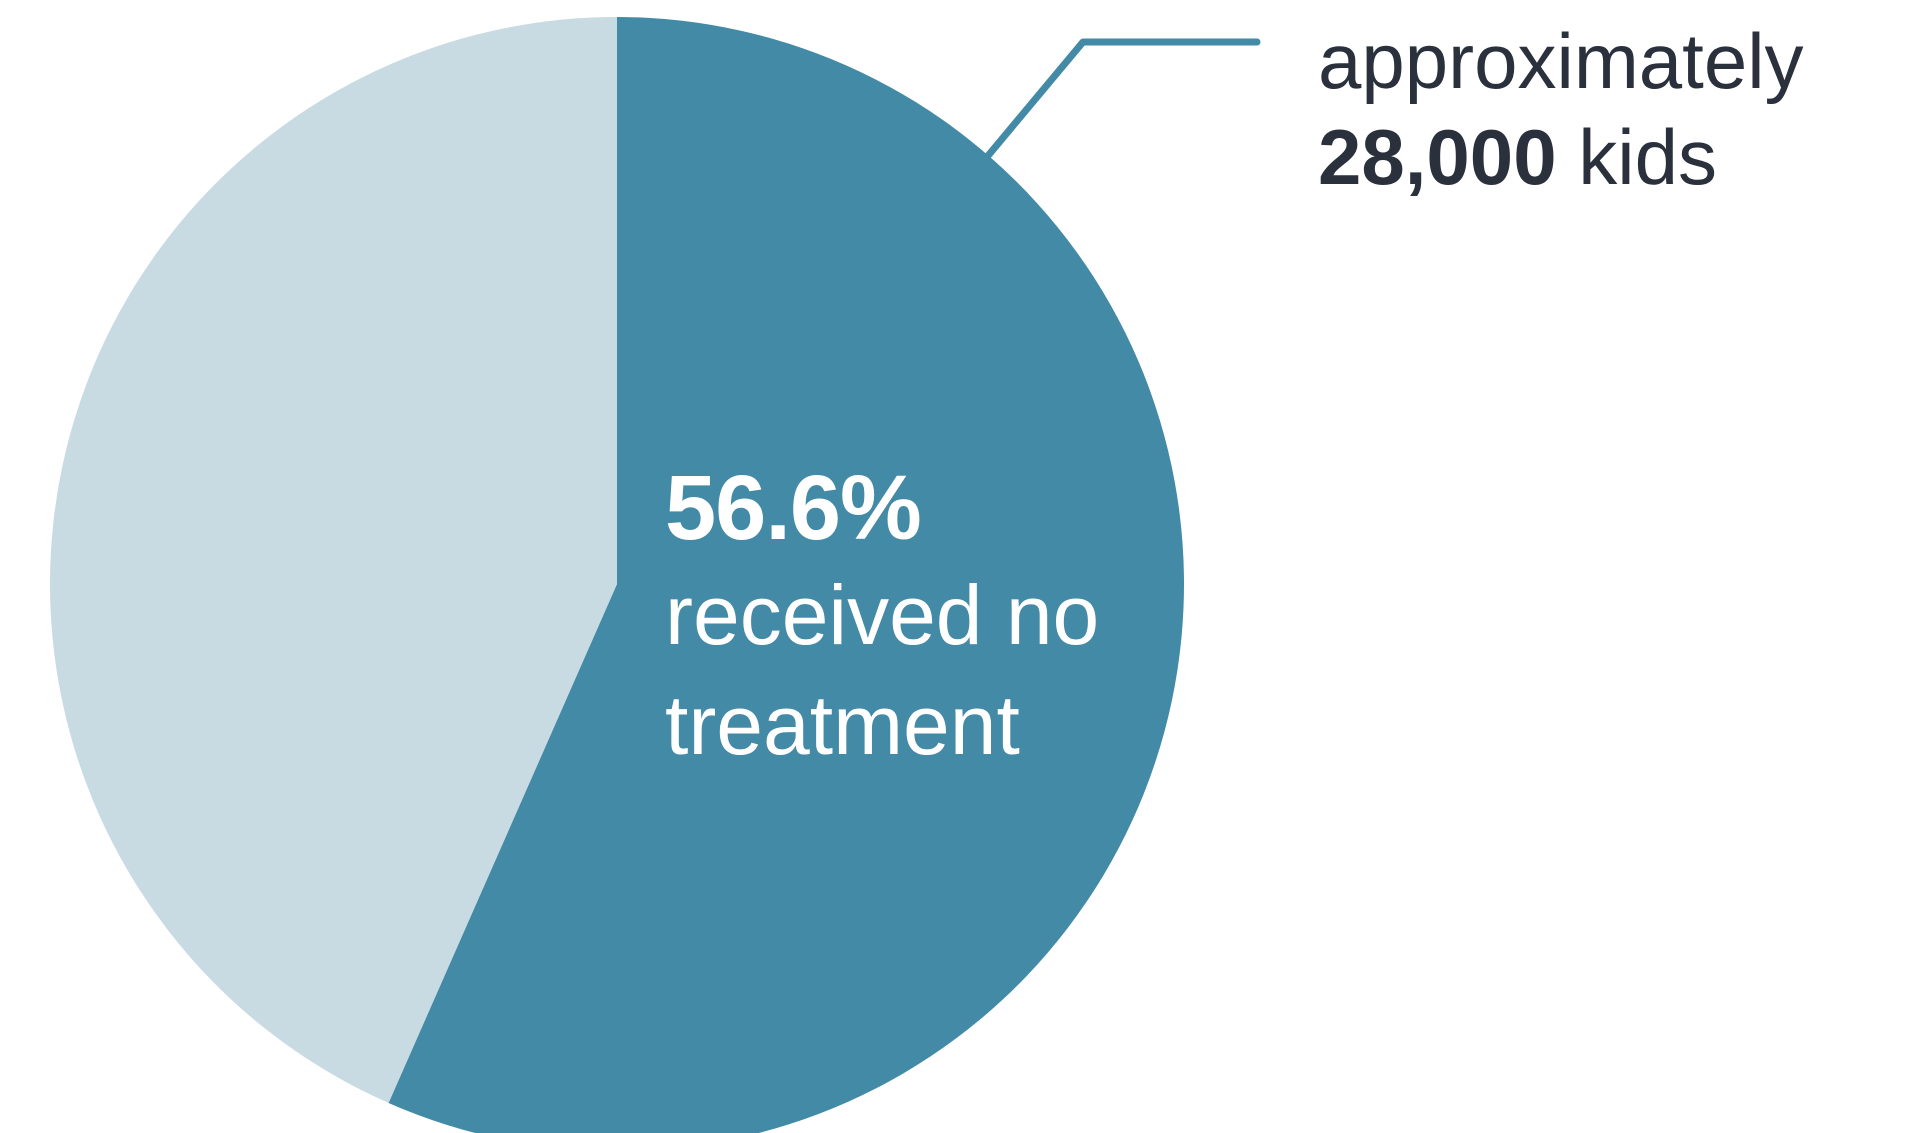  Describe the element at coordinates (882, 670) in the screenshot. I see `slice-description-label: received no treatment` at that location.